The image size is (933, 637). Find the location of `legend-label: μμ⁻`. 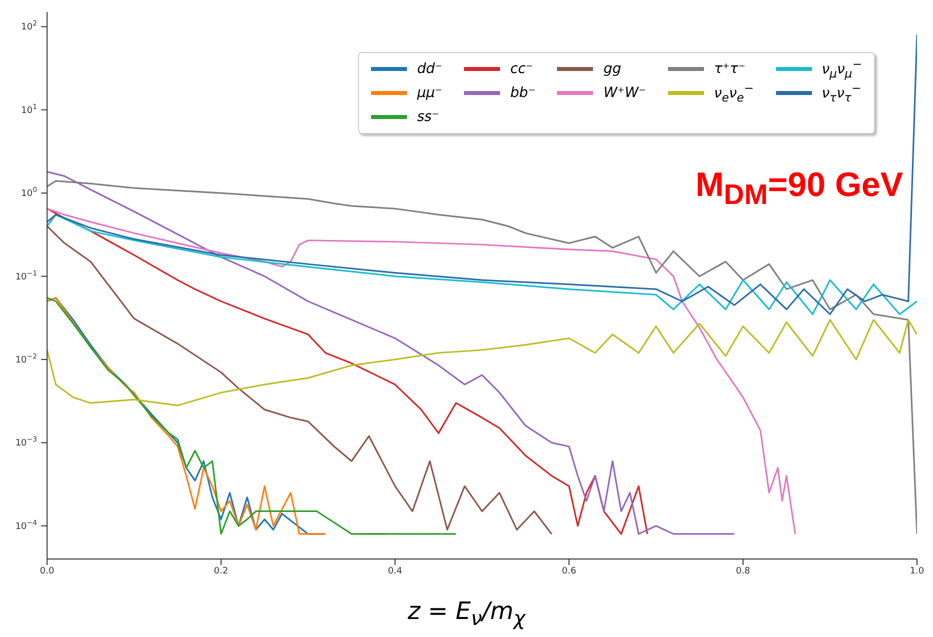

legend-label: μμ⁻ is located at coordinates (429, 93).